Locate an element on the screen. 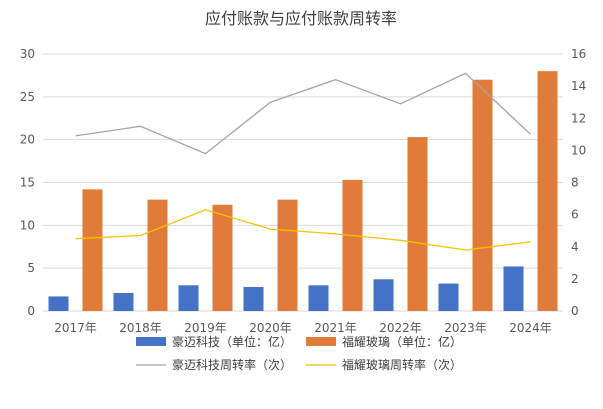  left-axis-tick-label: 15 is located at coordinates (27, 183).